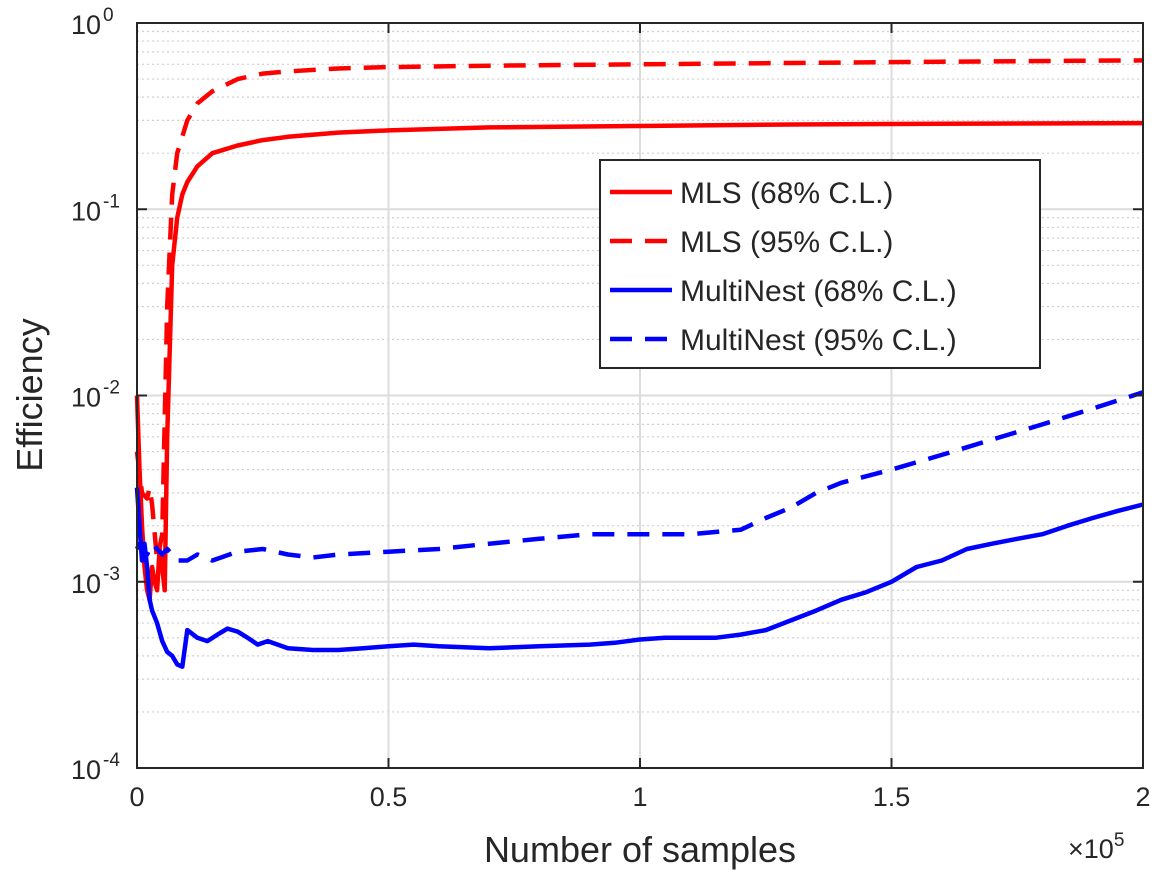 The width and height of the screenshot is (1167, 875). Describe the element at coordinates (108, 15) in the screenshot. I see `y-tick-exponent: 0` at that location.